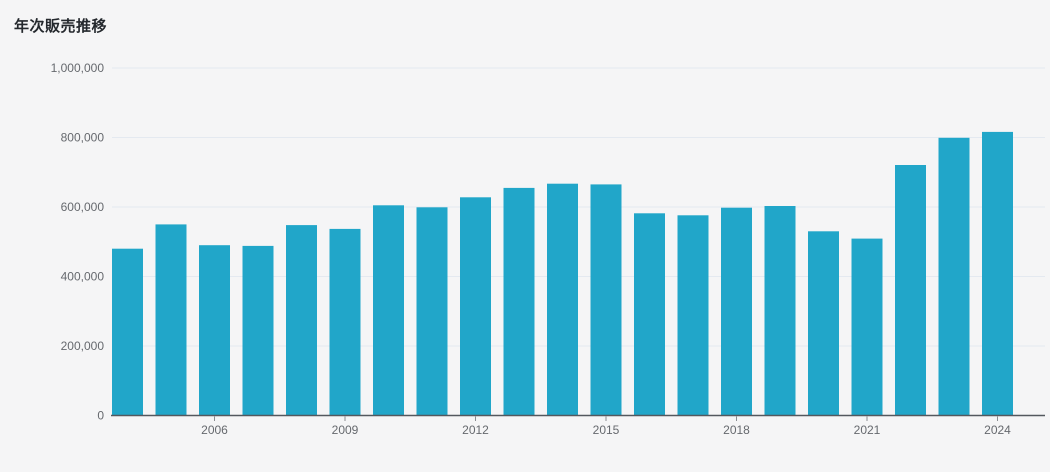  Describe the element at coordinates (693, 315) in the screenshot. I see `bar-2017` at that location.